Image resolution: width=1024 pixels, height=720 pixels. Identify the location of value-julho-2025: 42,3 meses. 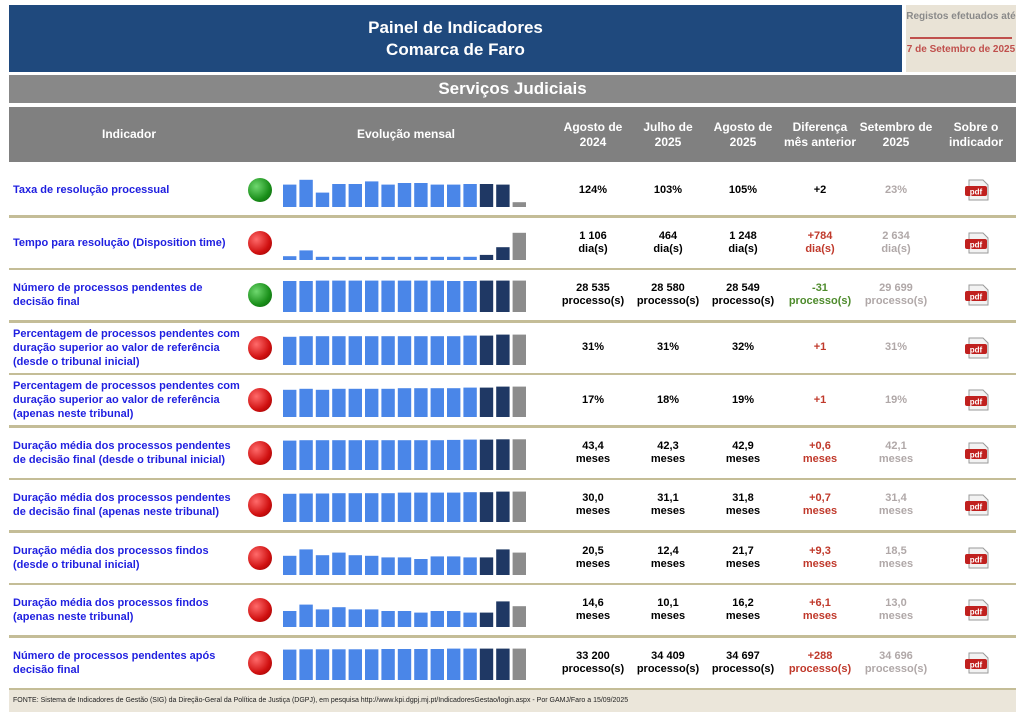
(668, 452).